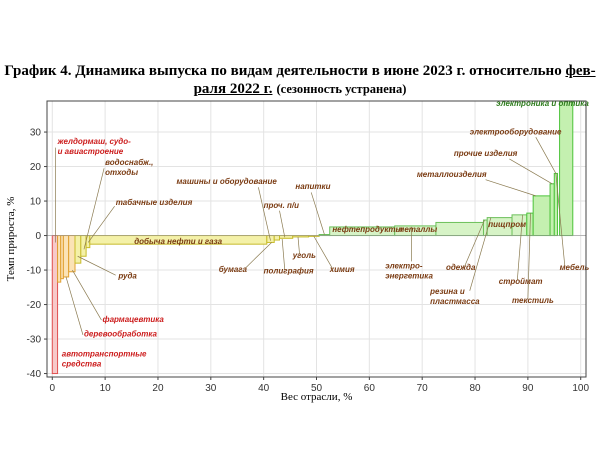 The height and width of the screenshot is (450, 600). What do you see at coordinates (447, 291) in the screenshot?
I see `annotation-label-20-0: резина и` at bounding box center [447, 291].